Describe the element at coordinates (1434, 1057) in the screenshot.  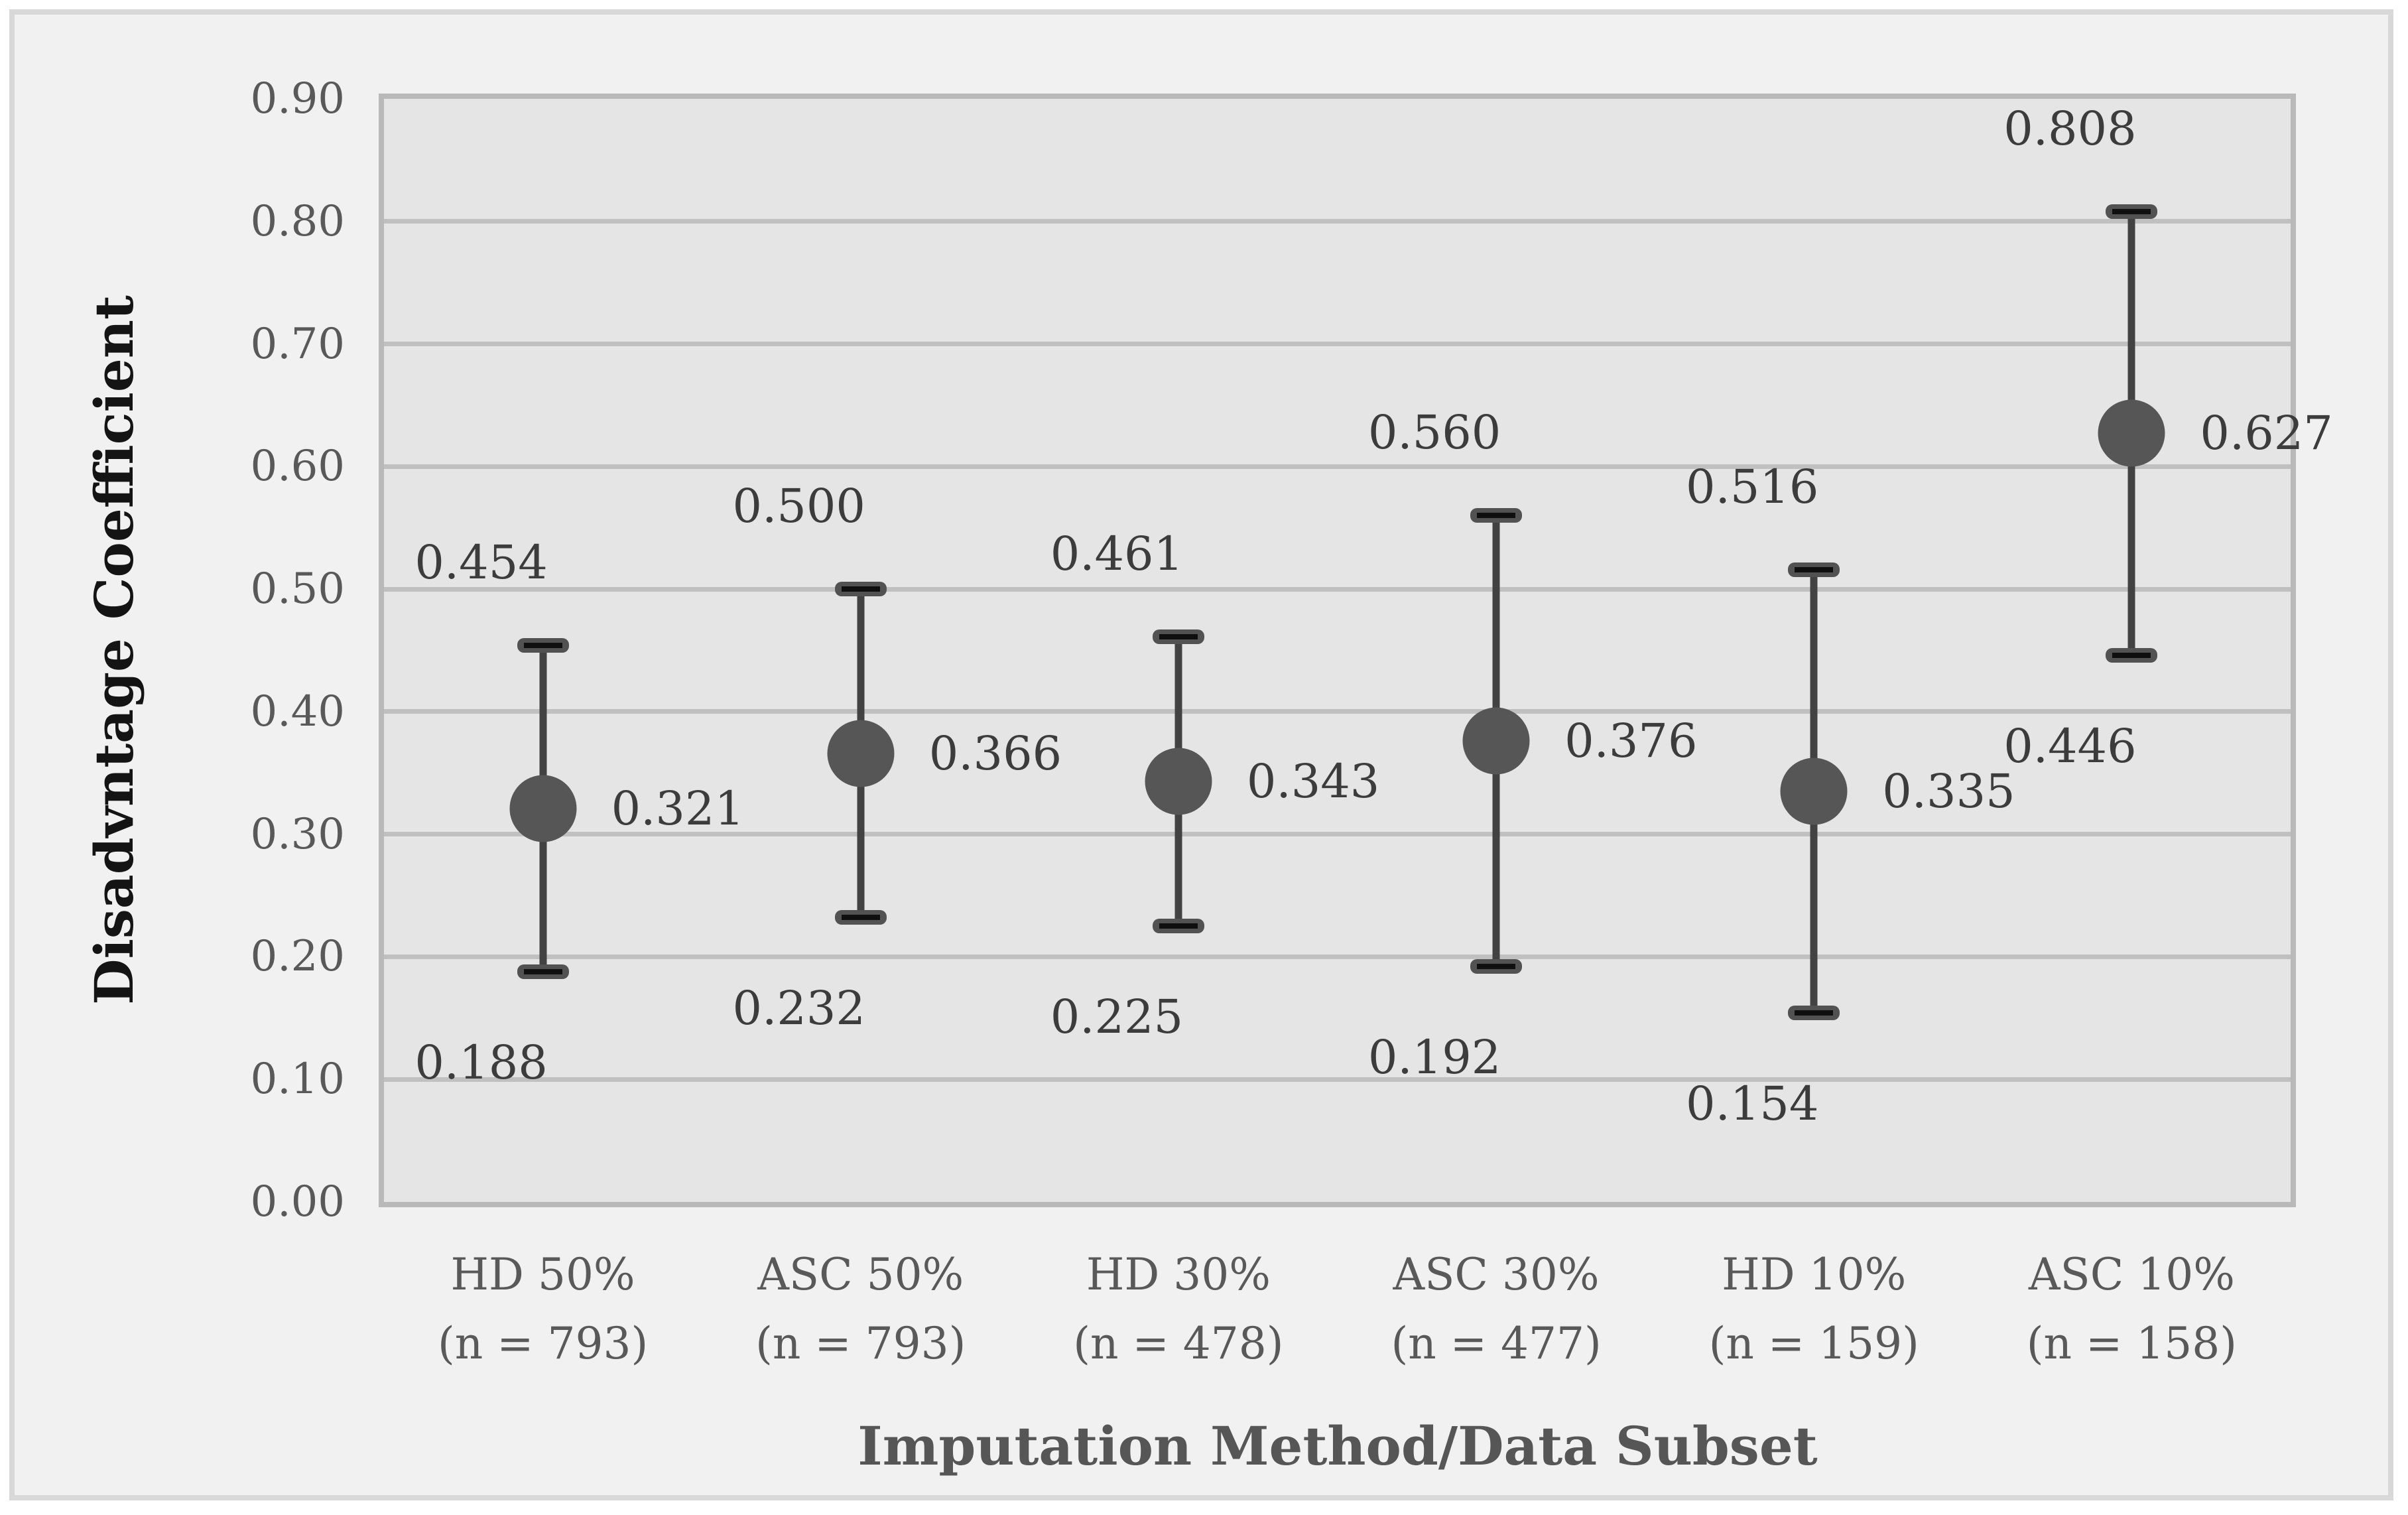
I see `lower-bound-label: 0.192` at that location.